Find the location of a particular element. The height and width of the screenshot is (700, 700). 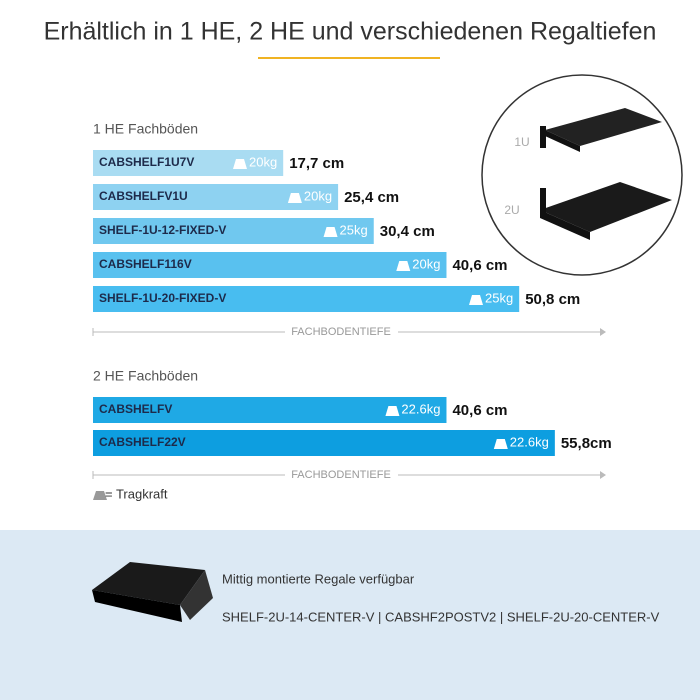

image-label: 1U is located at coordinates (521, 142).